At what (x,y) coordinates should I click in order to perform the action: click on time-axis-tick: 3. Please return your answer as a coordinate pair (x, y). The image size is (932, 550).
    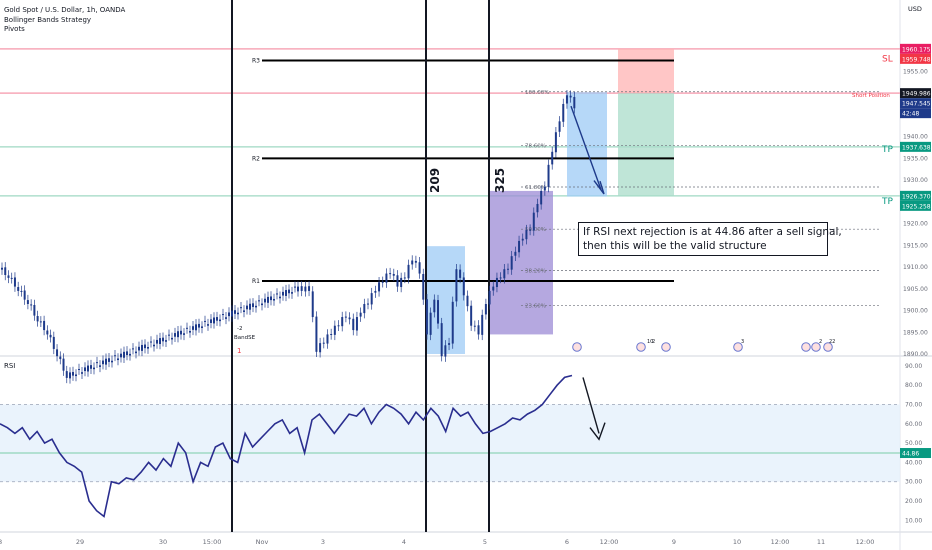
    Looking at the image, I should click on (323, 542).